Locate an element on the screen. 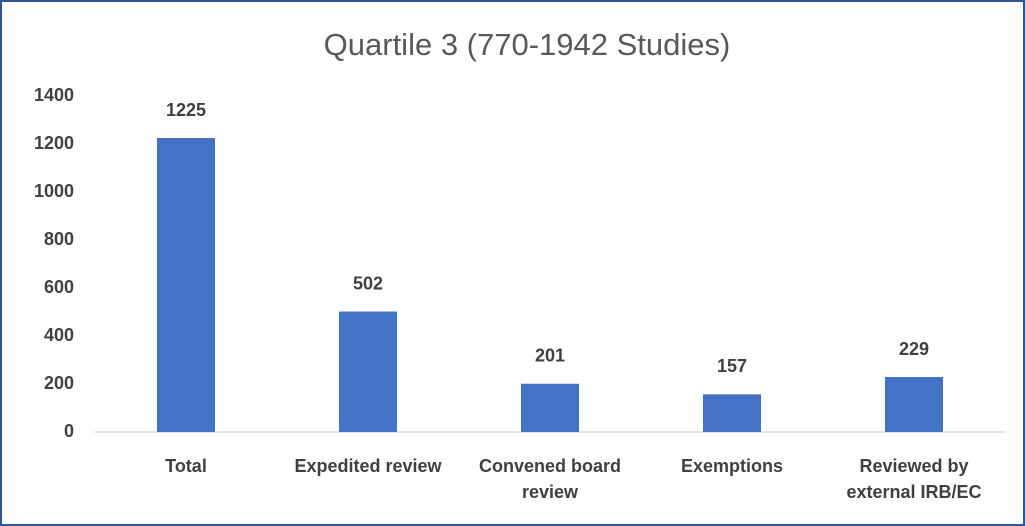  data-label: 1225 is located at coordinates (186, 110).